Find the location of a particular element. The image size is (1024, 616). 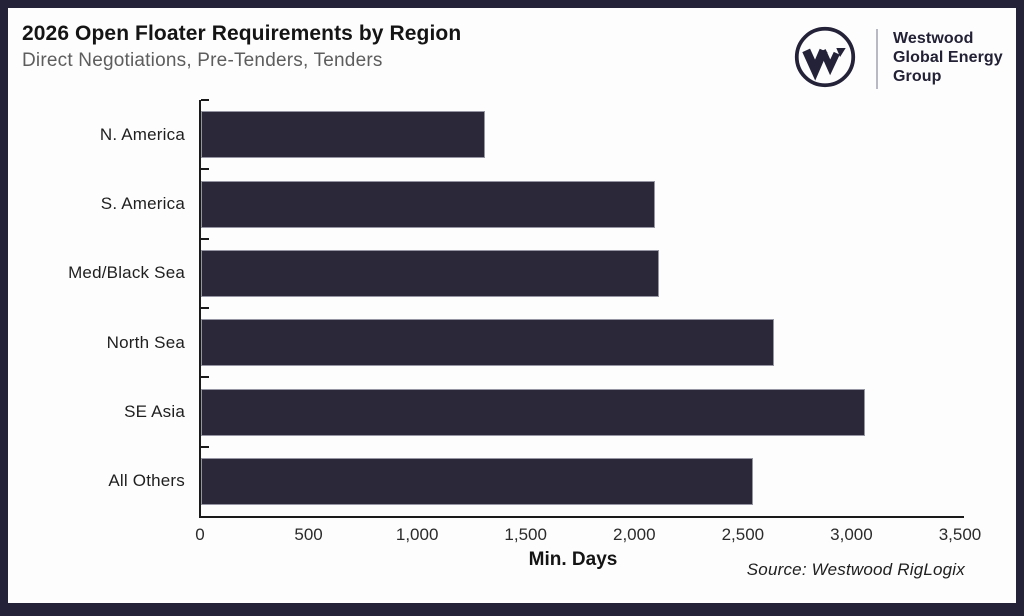

x-tick-label: 2,000 is located at coordinates (634, 534).